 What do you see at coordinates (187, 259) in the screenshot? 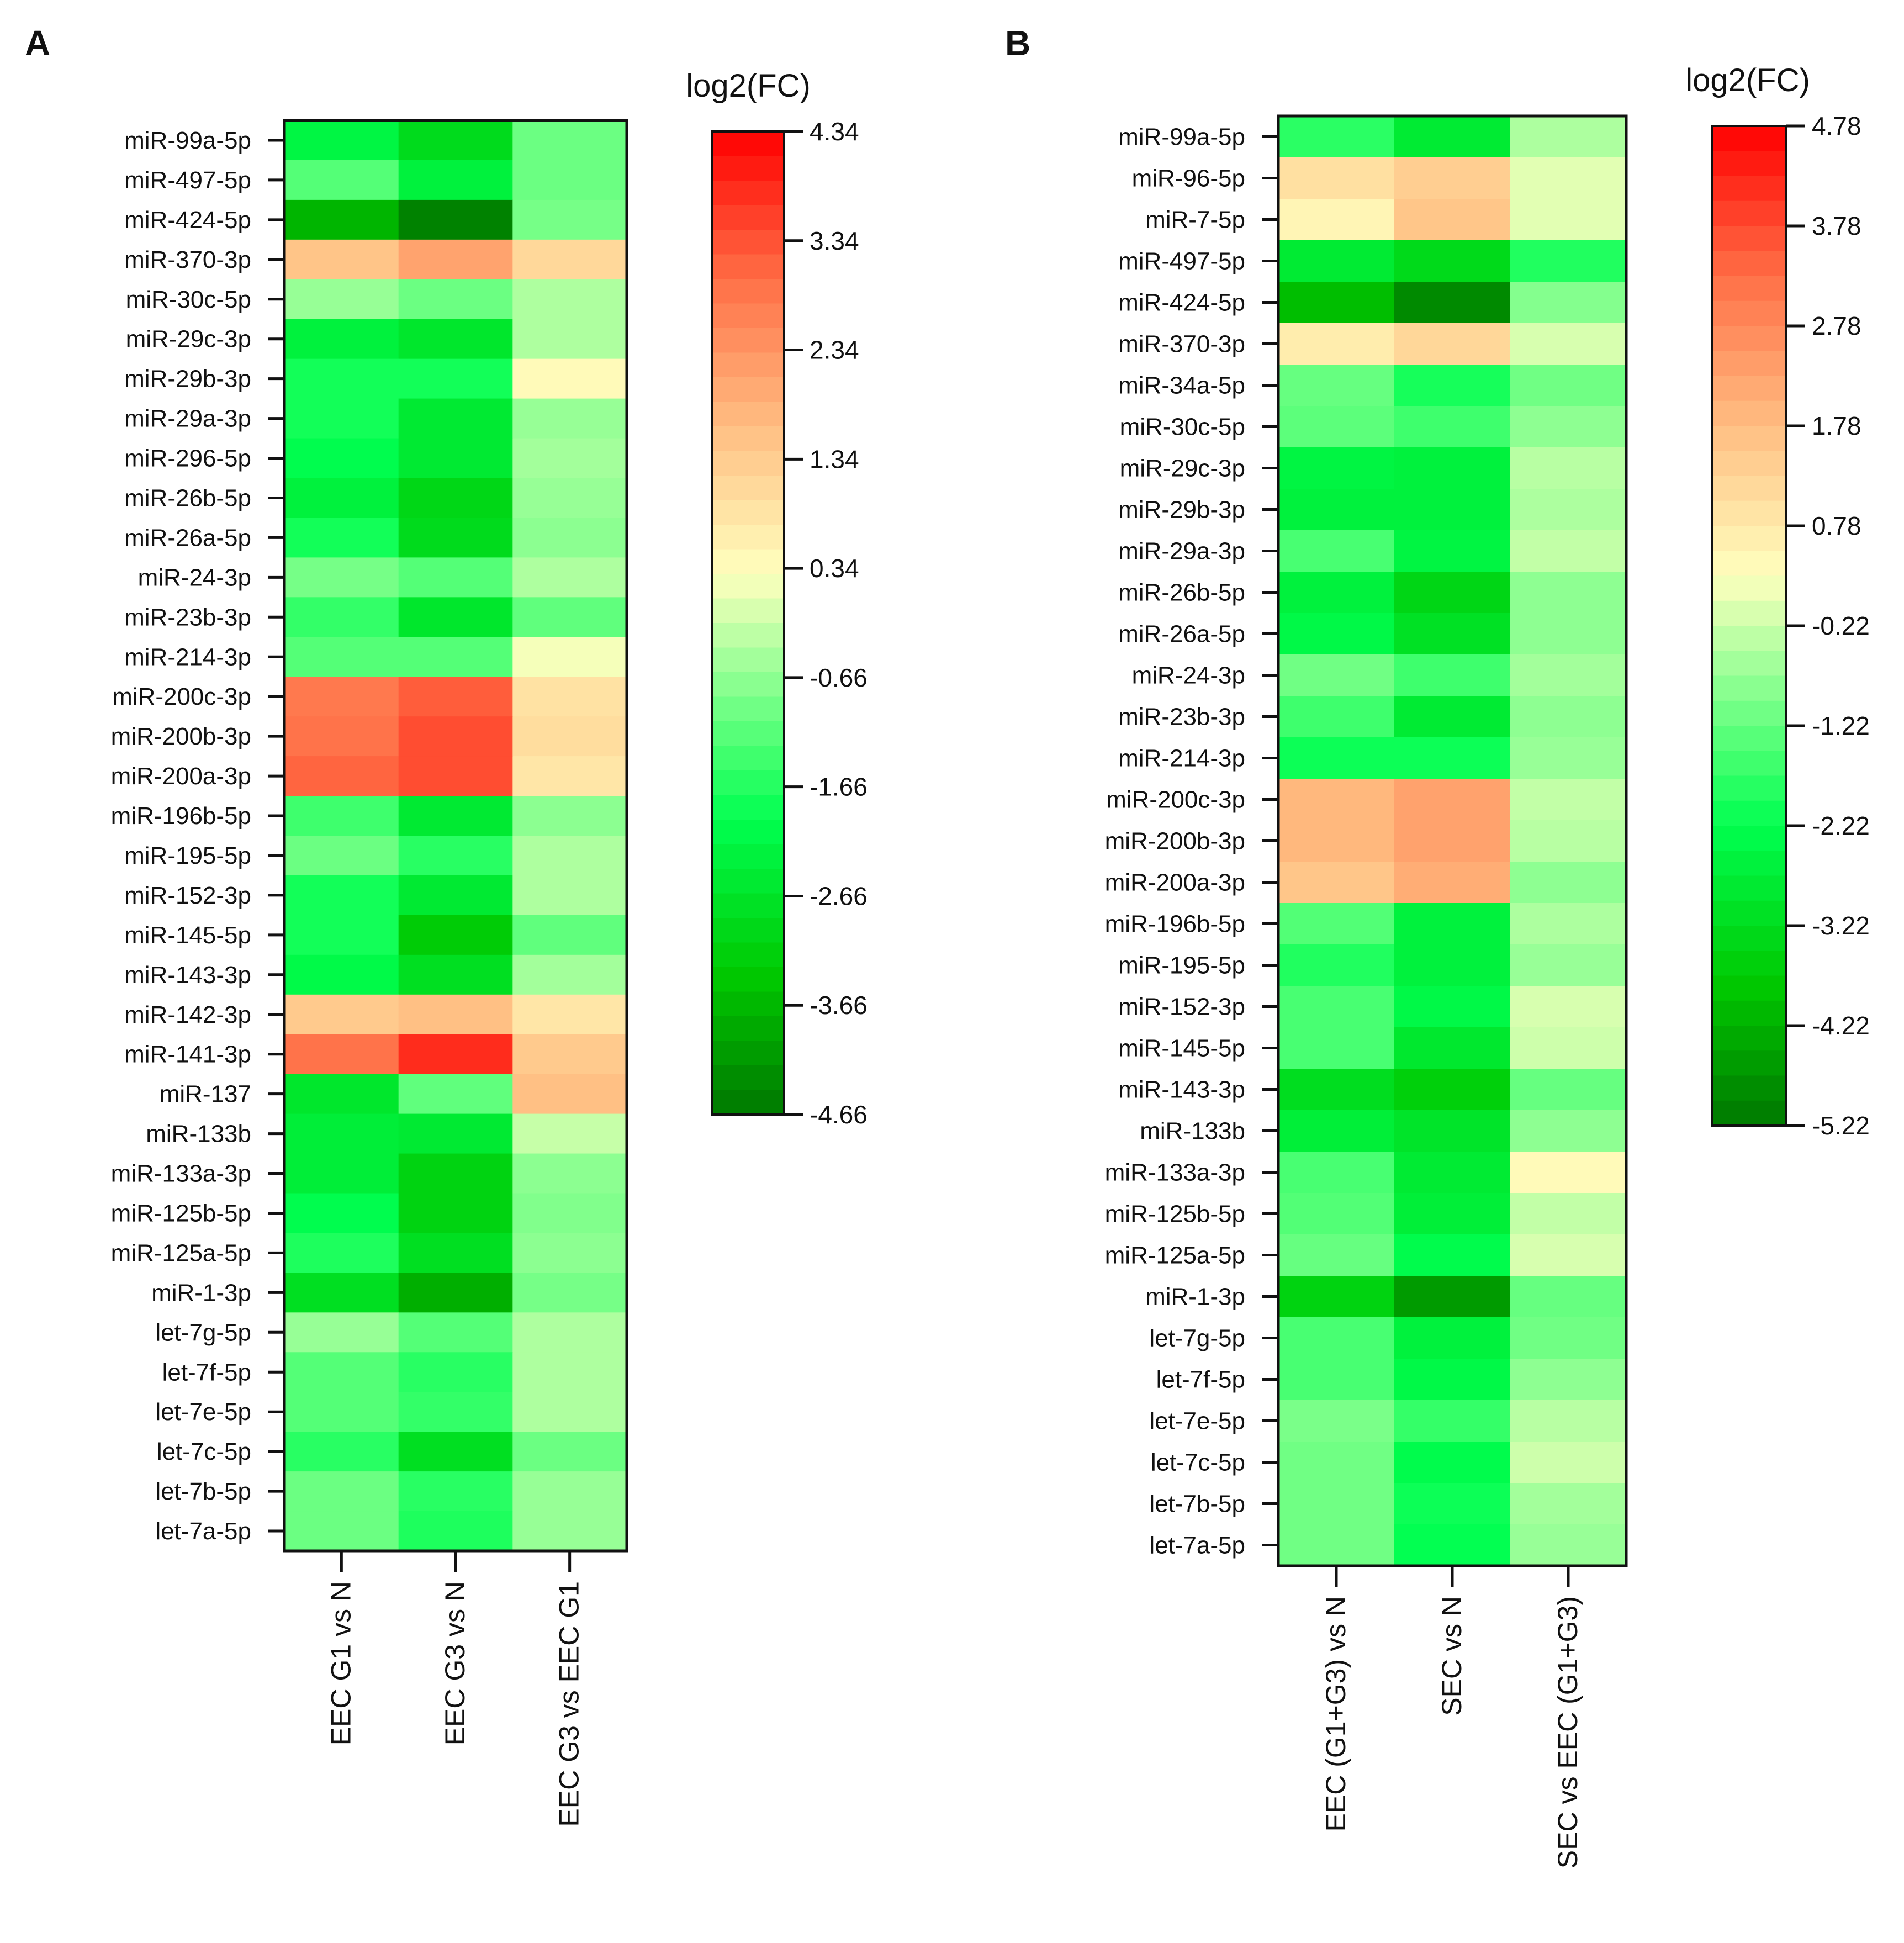
I see `row-label: miR-370-3p` at bounding box center [187, 259].